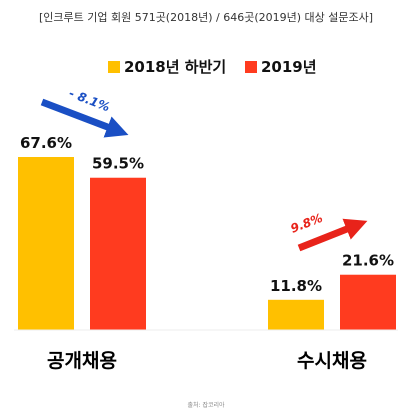 The image size is (412, 411). Describe the element at coordinates (46, 143) in the screenshot. I see `value-label-1-1: 67.6%` at that location.